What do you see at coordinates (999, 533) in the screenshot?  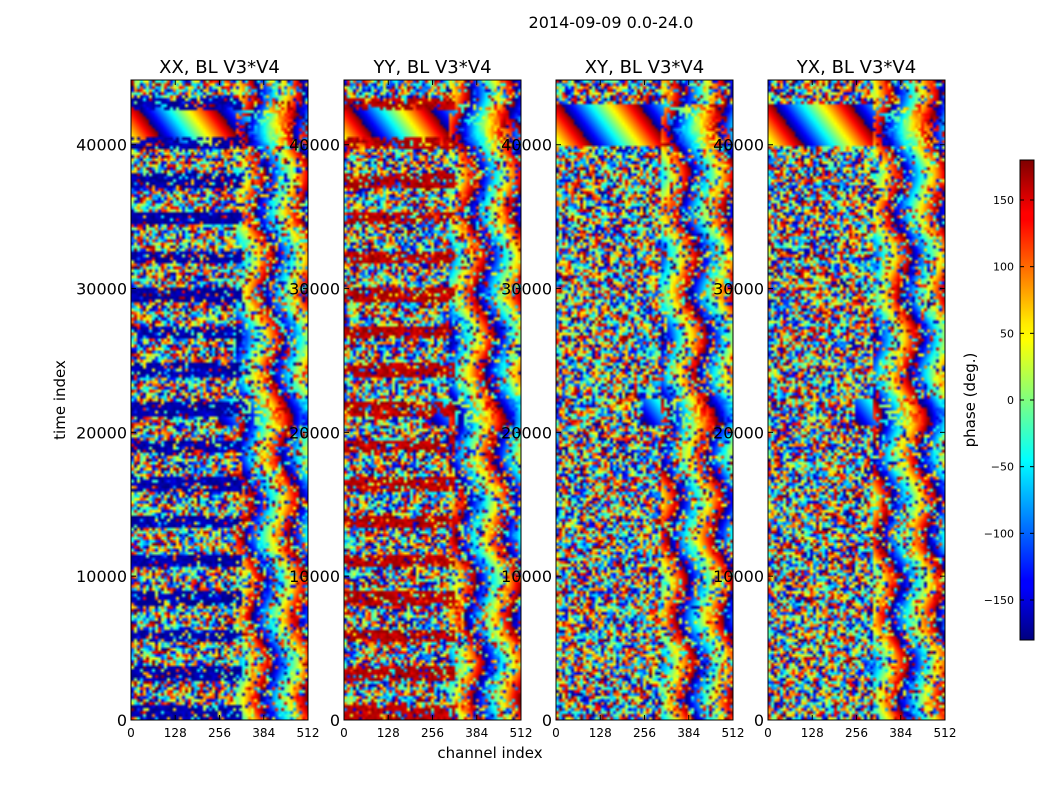 I see `colorbar-tick-label: −100` at bounding box center [999, 533].